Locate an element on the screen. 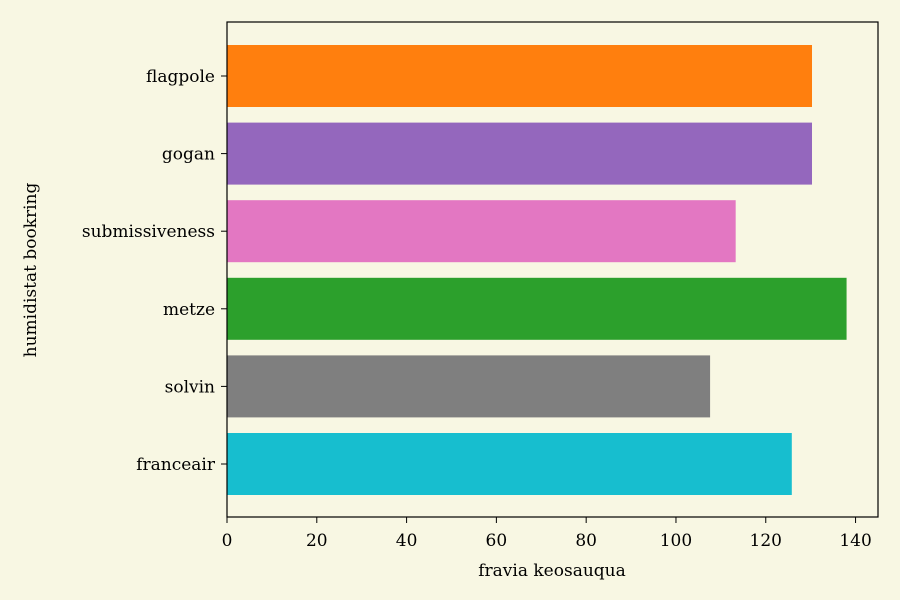  x-axis-ticks: 0 20 40 60 80 100 120 140 is located at coordinates (547, 534).